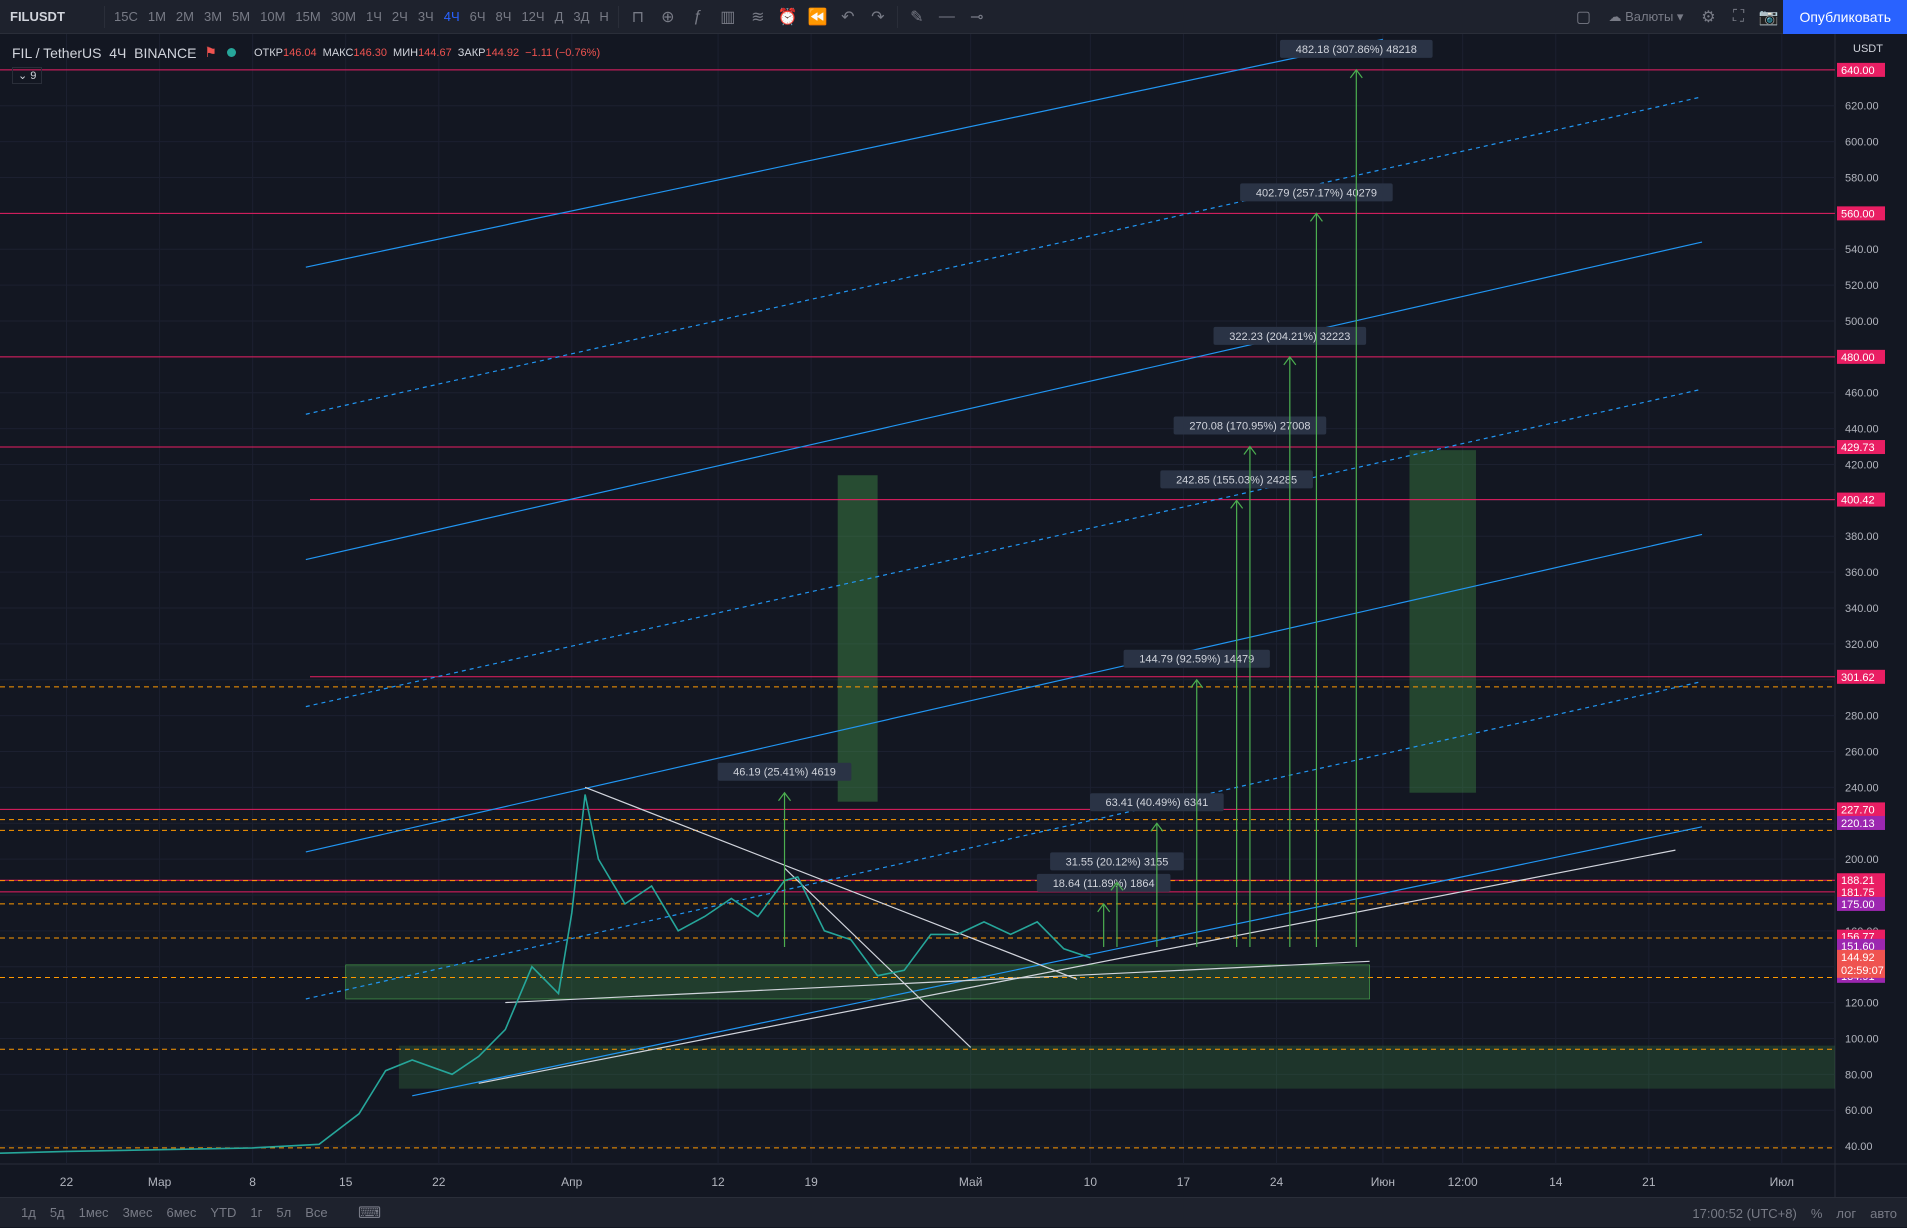 The height and width of the screenshot is (1228, 1907). Describe the element at coordinates (126, 16) in the screenshot. I see `interval-0: 15С` at that location.